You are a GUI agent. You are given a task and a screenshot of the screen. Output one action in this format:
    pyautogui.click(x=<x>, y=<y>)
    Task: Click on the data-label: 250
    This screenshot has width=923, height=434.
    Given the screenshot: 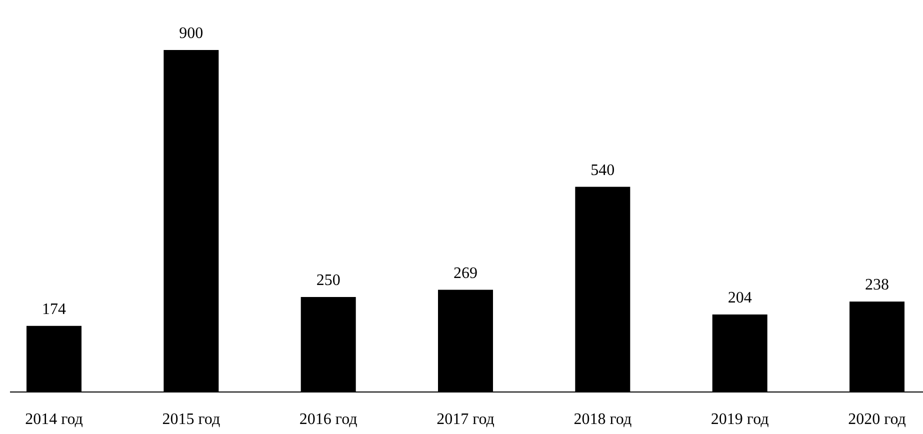 What is the action you would take?
    pyautogui.click(x=328, y=280)
    